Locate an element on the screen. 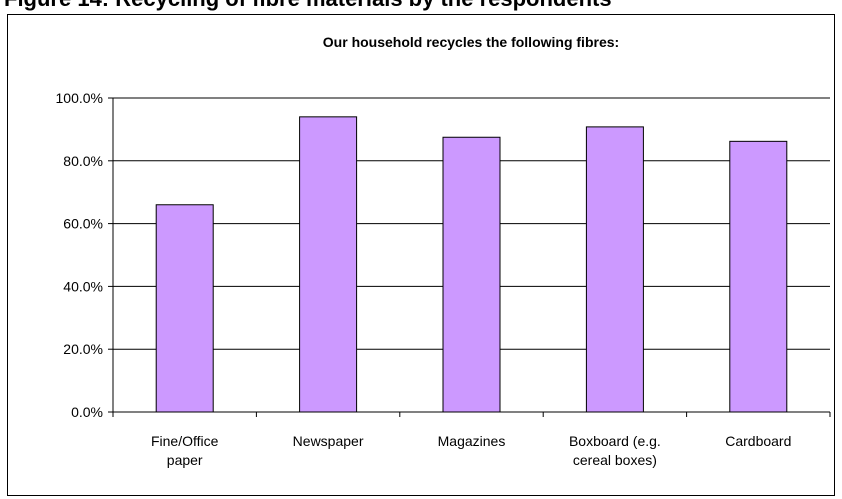  x-category-label: Magazines is located at coordinates (472, 441).